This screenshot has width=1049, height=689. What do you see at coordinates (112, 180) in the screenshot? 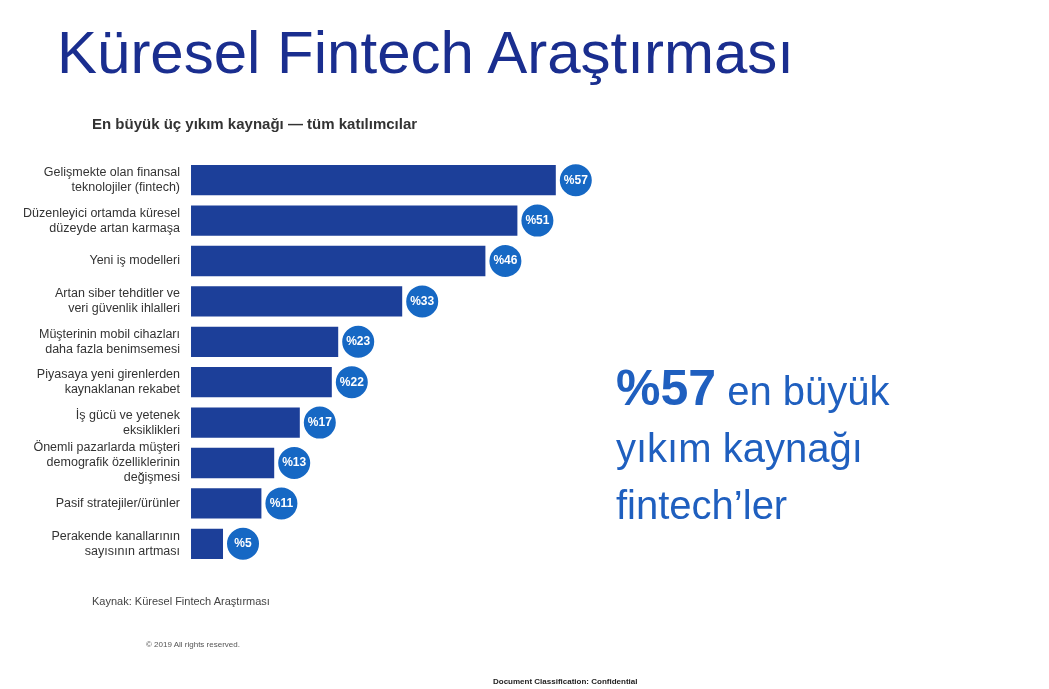
I see `y-tick-label: Gelişmekte olan finansal teknolojiler (fintech)` at bounding box center [112, 180].